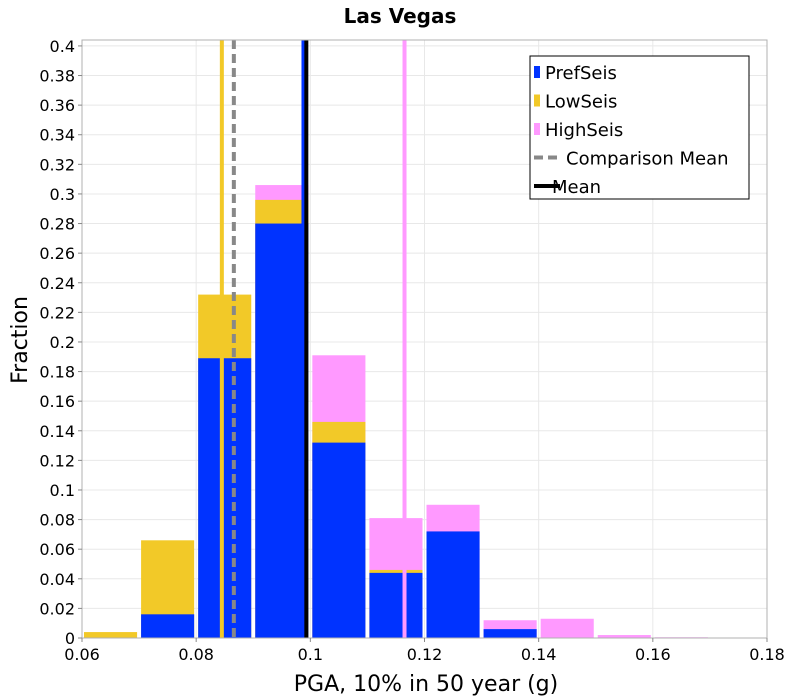 The width and height of the screenshot is (800, 700). What do you see at coordinates (57, 105) in the screenshot?
I see `y-tick-label: 0.36` at bounding box center [57, 105].